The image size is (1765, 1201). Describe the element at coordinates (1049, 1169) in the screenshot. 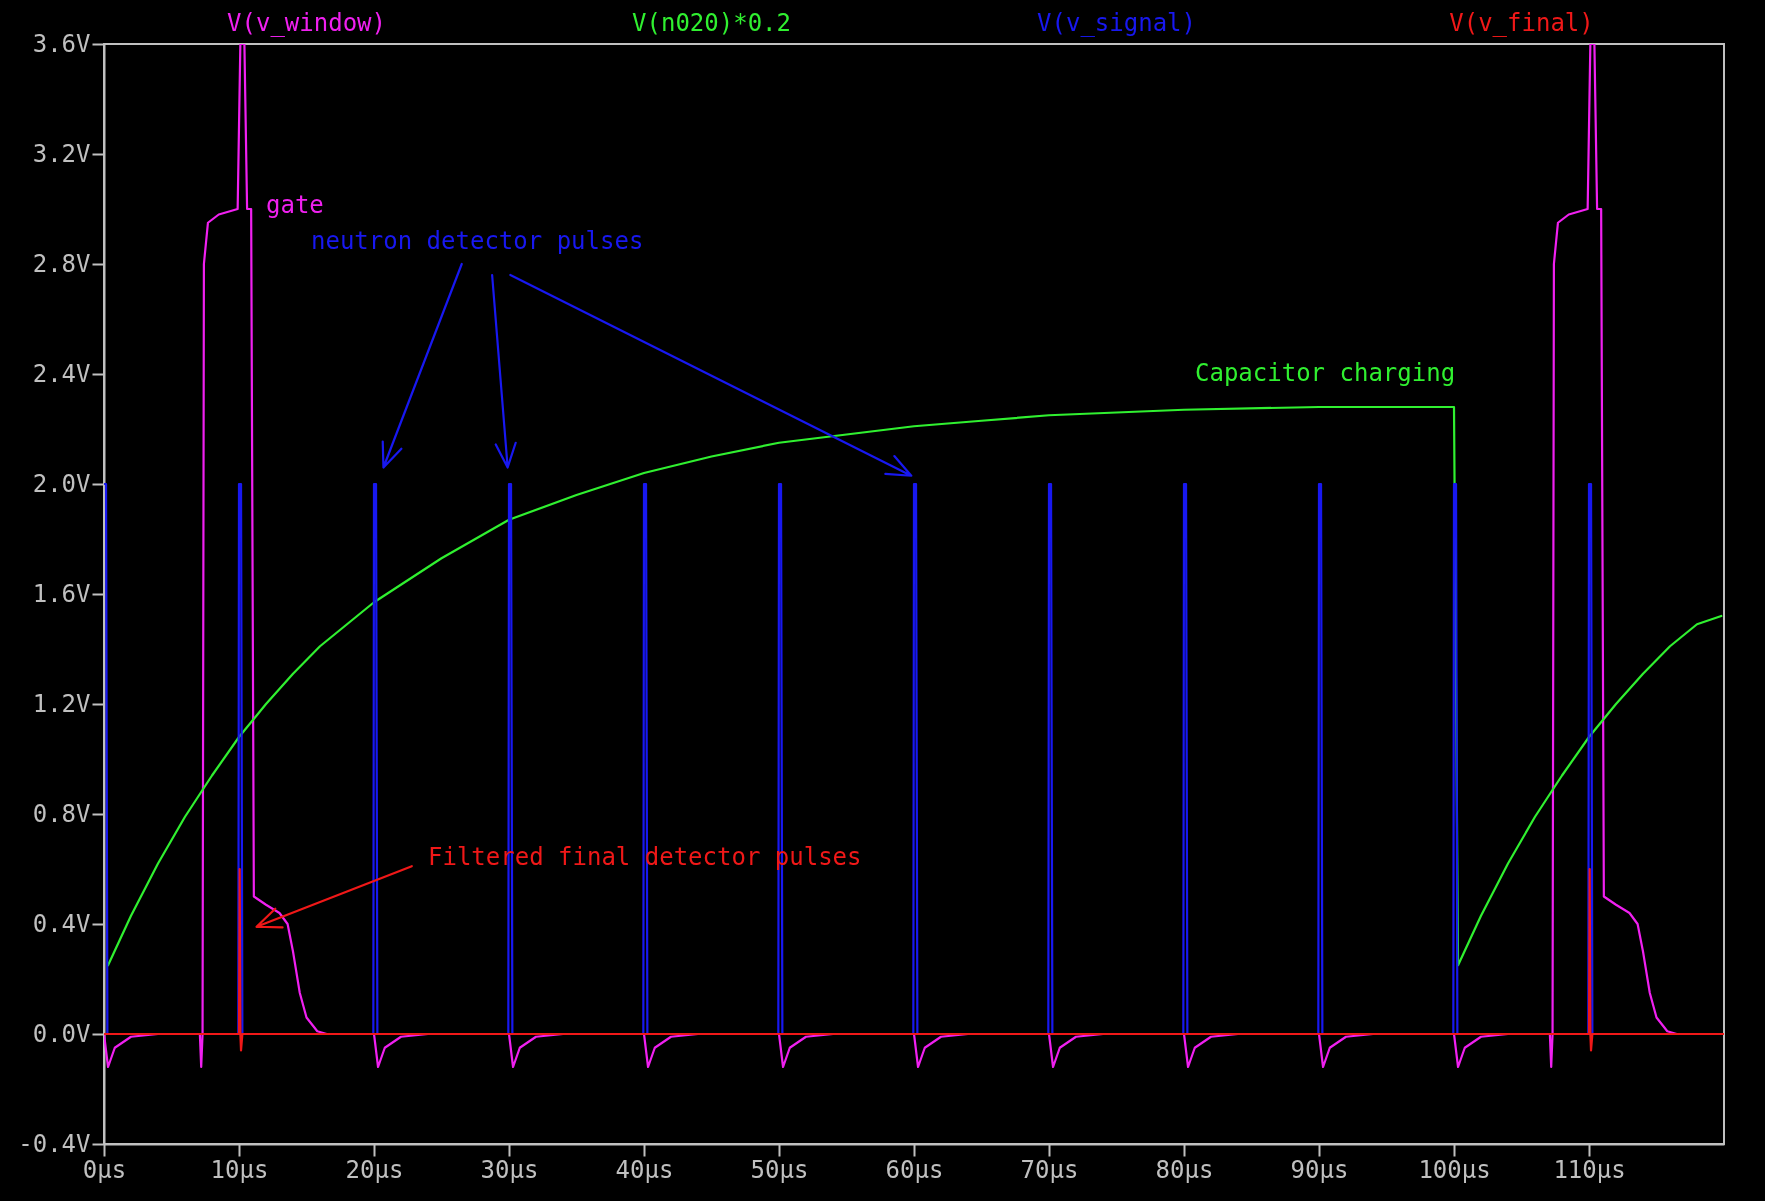

I see `x-tick-label: 70µs` at that location.